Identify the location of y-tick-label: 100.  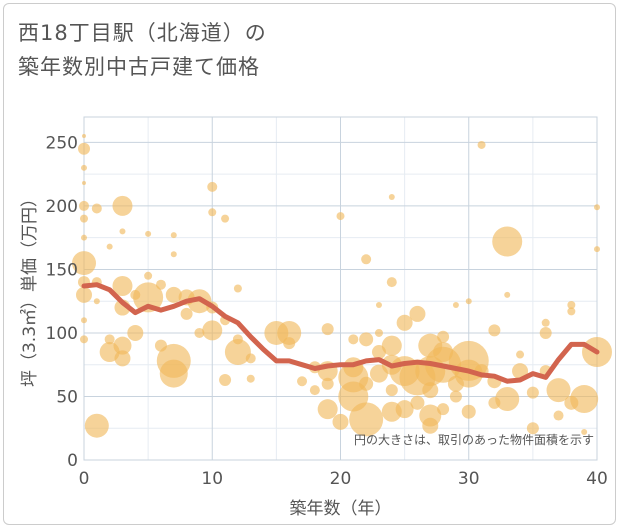
(62, 334).